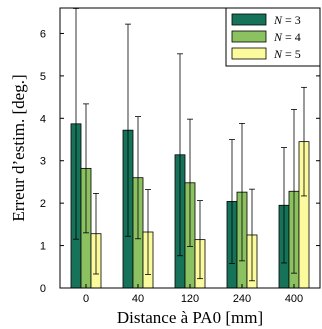 The width and height of the screenshot is (322, 329). What do you see at coordinates (294, 299) in the screenshot?
I see `x-tick-label: 400` at bounding box center [294, 299].